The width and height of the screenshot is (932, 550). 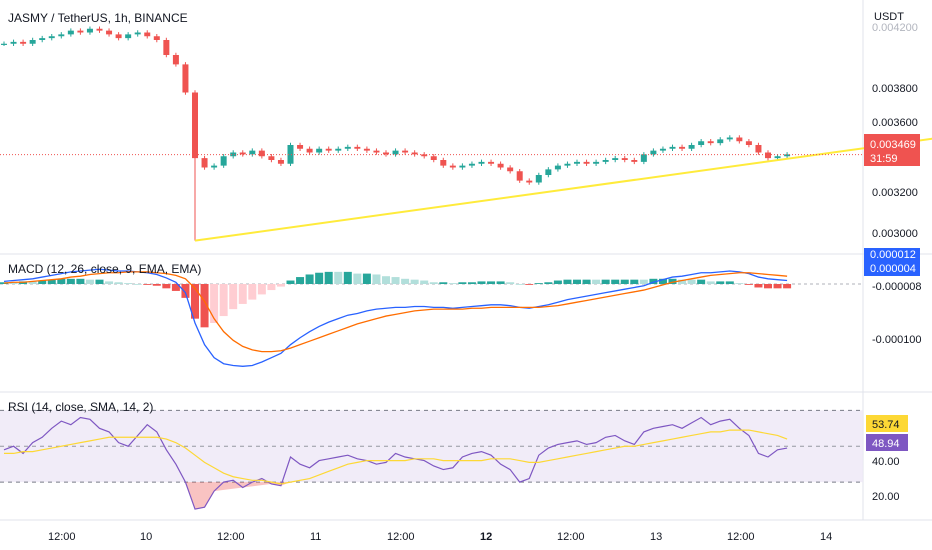 What do you see at coordinates (80, 407) in the screenshot?
I see `rsi-title: RSI (14, close, SMA, 14, 2)` at bounding box center [80, 407].